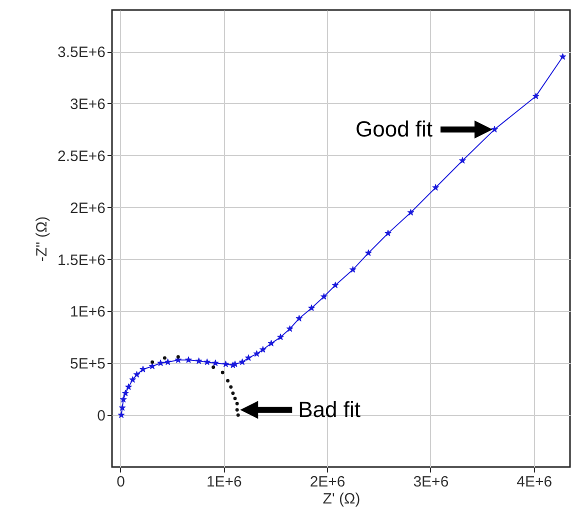 The image size is (572, 515). Describe the element at coordinates (341, 499) in the screenshot. I see `x-axis-title: Z' (Ω)` at that location.